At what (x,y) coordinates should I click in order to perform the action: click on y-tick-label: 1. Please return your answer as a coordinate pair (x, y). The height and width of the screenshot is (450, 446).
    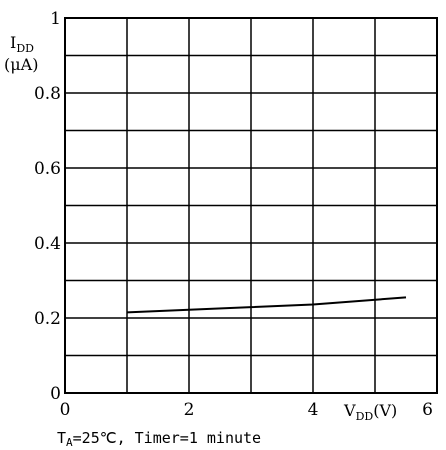
    Looking at the image, I should click on (55, 19).